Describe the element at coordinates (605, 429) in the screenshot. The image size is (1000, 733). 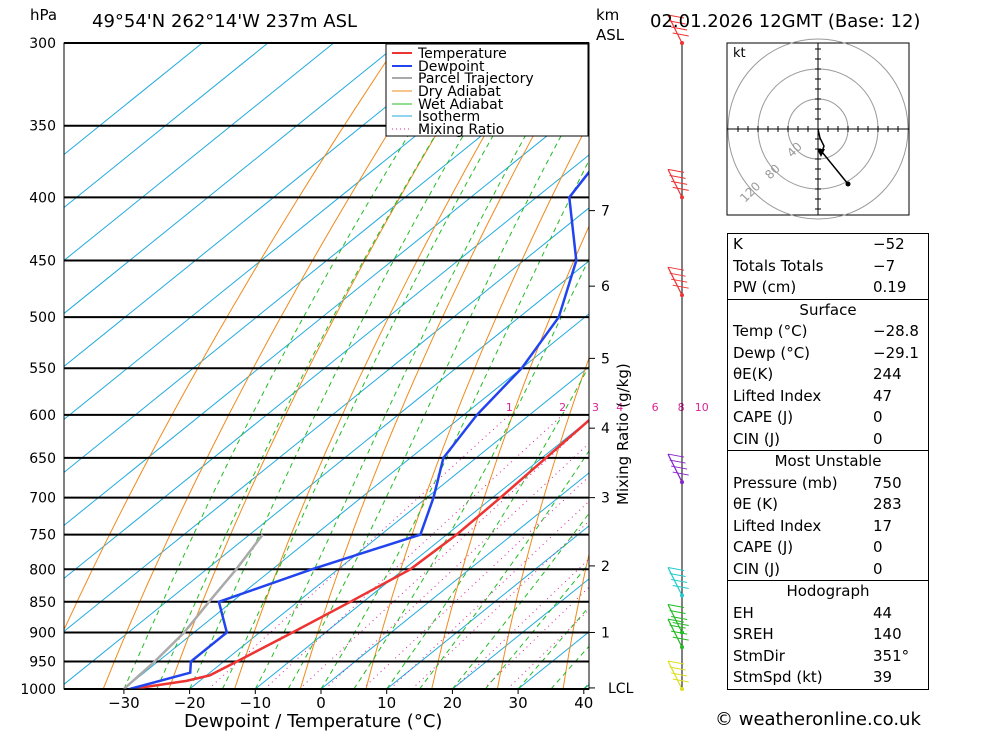
I see `km-tick-label: 4` at that location.